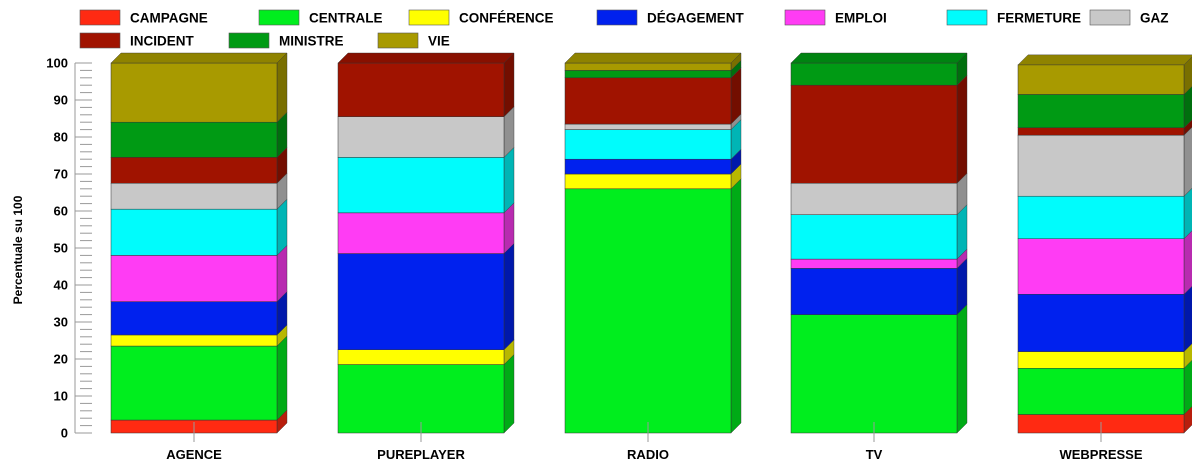  I want to click on y-tick-label: 60, so click(61, 211).